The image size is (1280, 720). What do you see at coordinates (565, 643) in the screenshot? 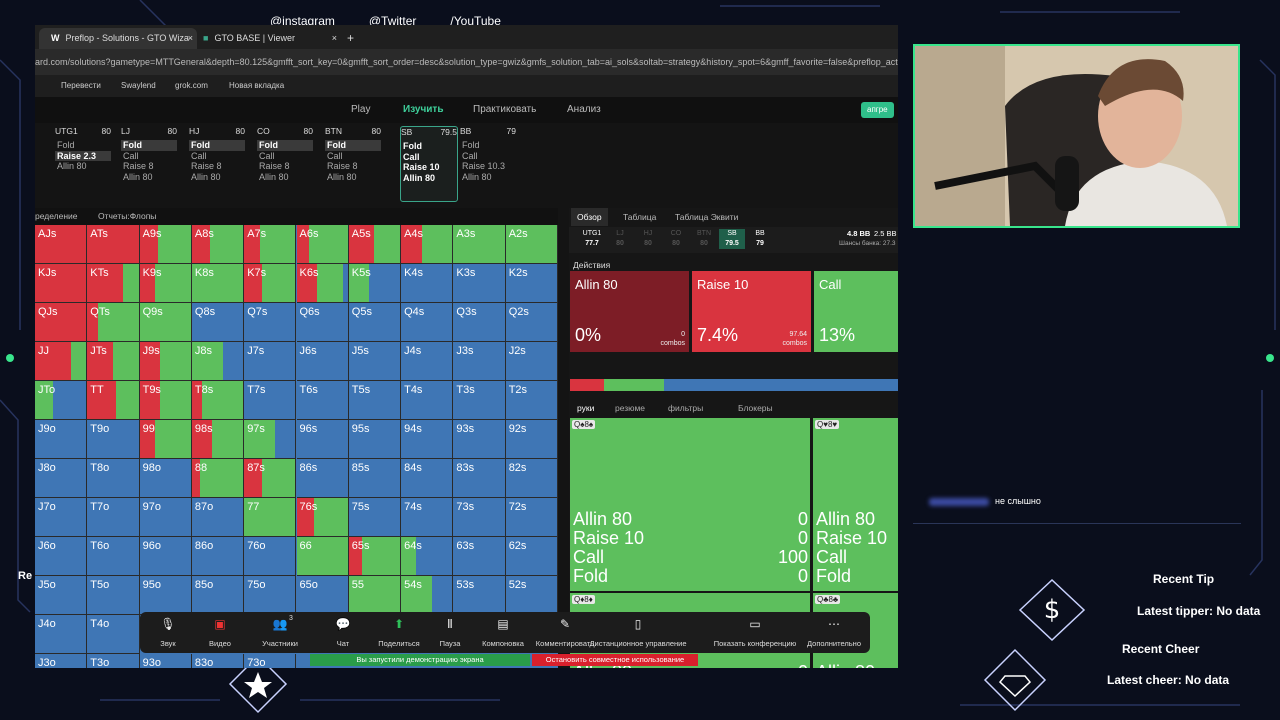
I see `toolbar-button: Комментировать` at bounding box center [565, 643].